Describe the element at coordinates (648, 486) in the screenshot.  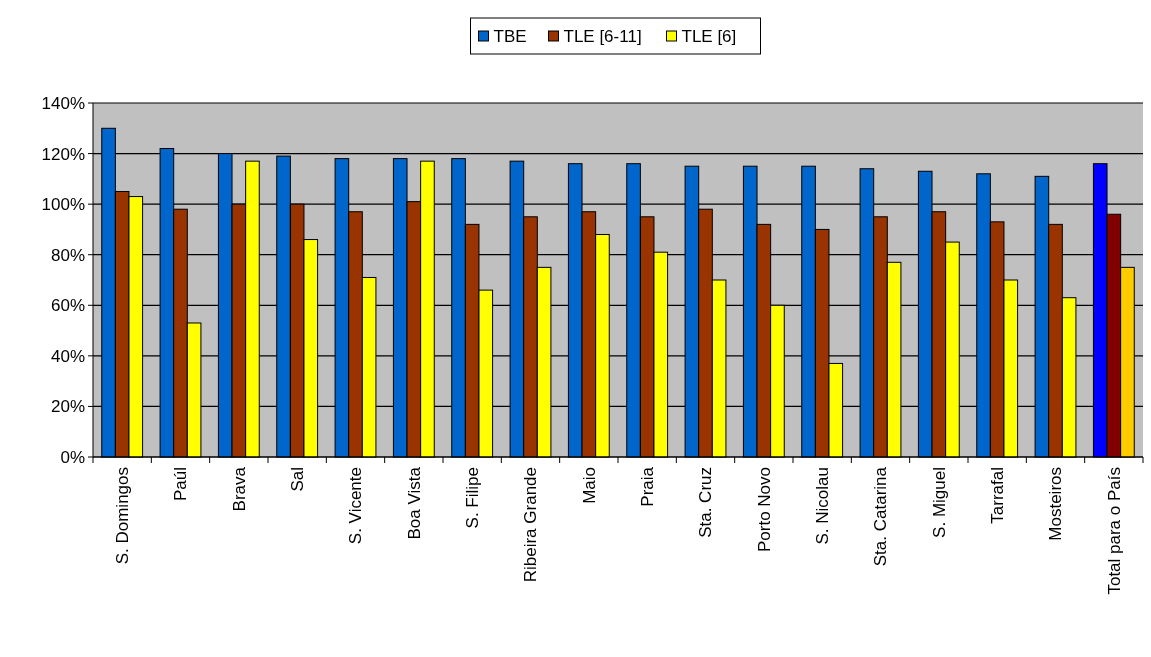
I see `x-tick-label: Praia` at that location.